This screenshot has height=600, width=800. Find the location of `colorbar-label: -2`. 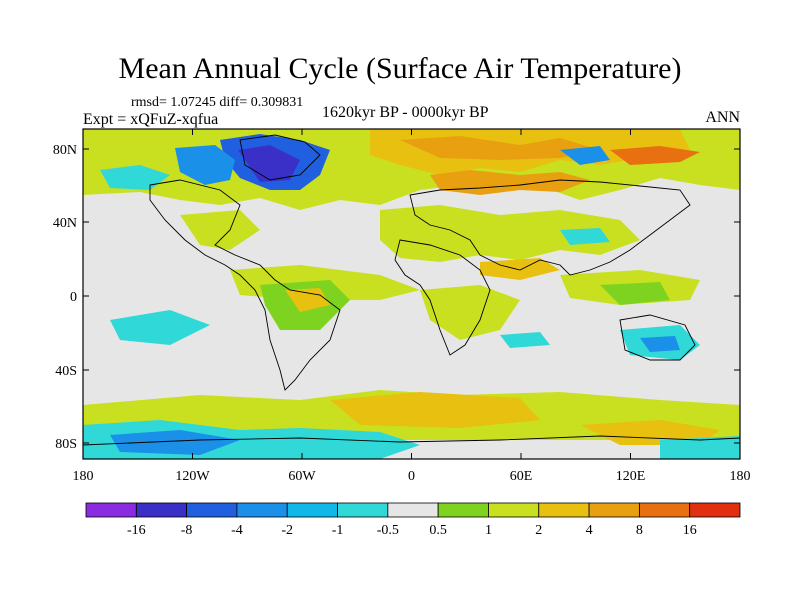

colorbar-label: -2 is located at coordinates (287, 530).